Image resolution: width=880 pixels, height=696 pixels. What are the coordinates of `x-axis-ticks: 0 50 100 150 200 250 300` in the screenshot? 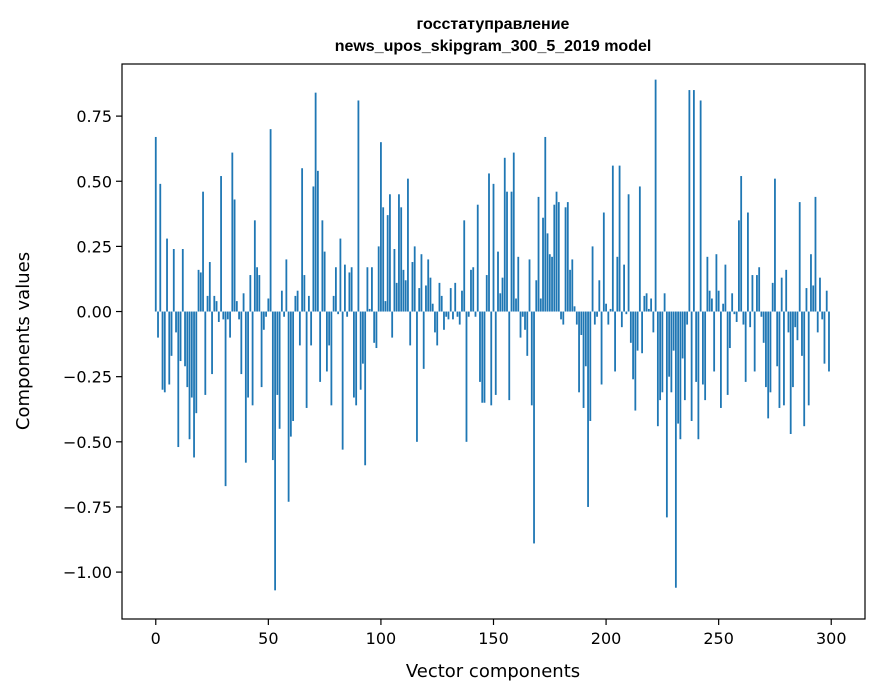 It's located at (499, 633).